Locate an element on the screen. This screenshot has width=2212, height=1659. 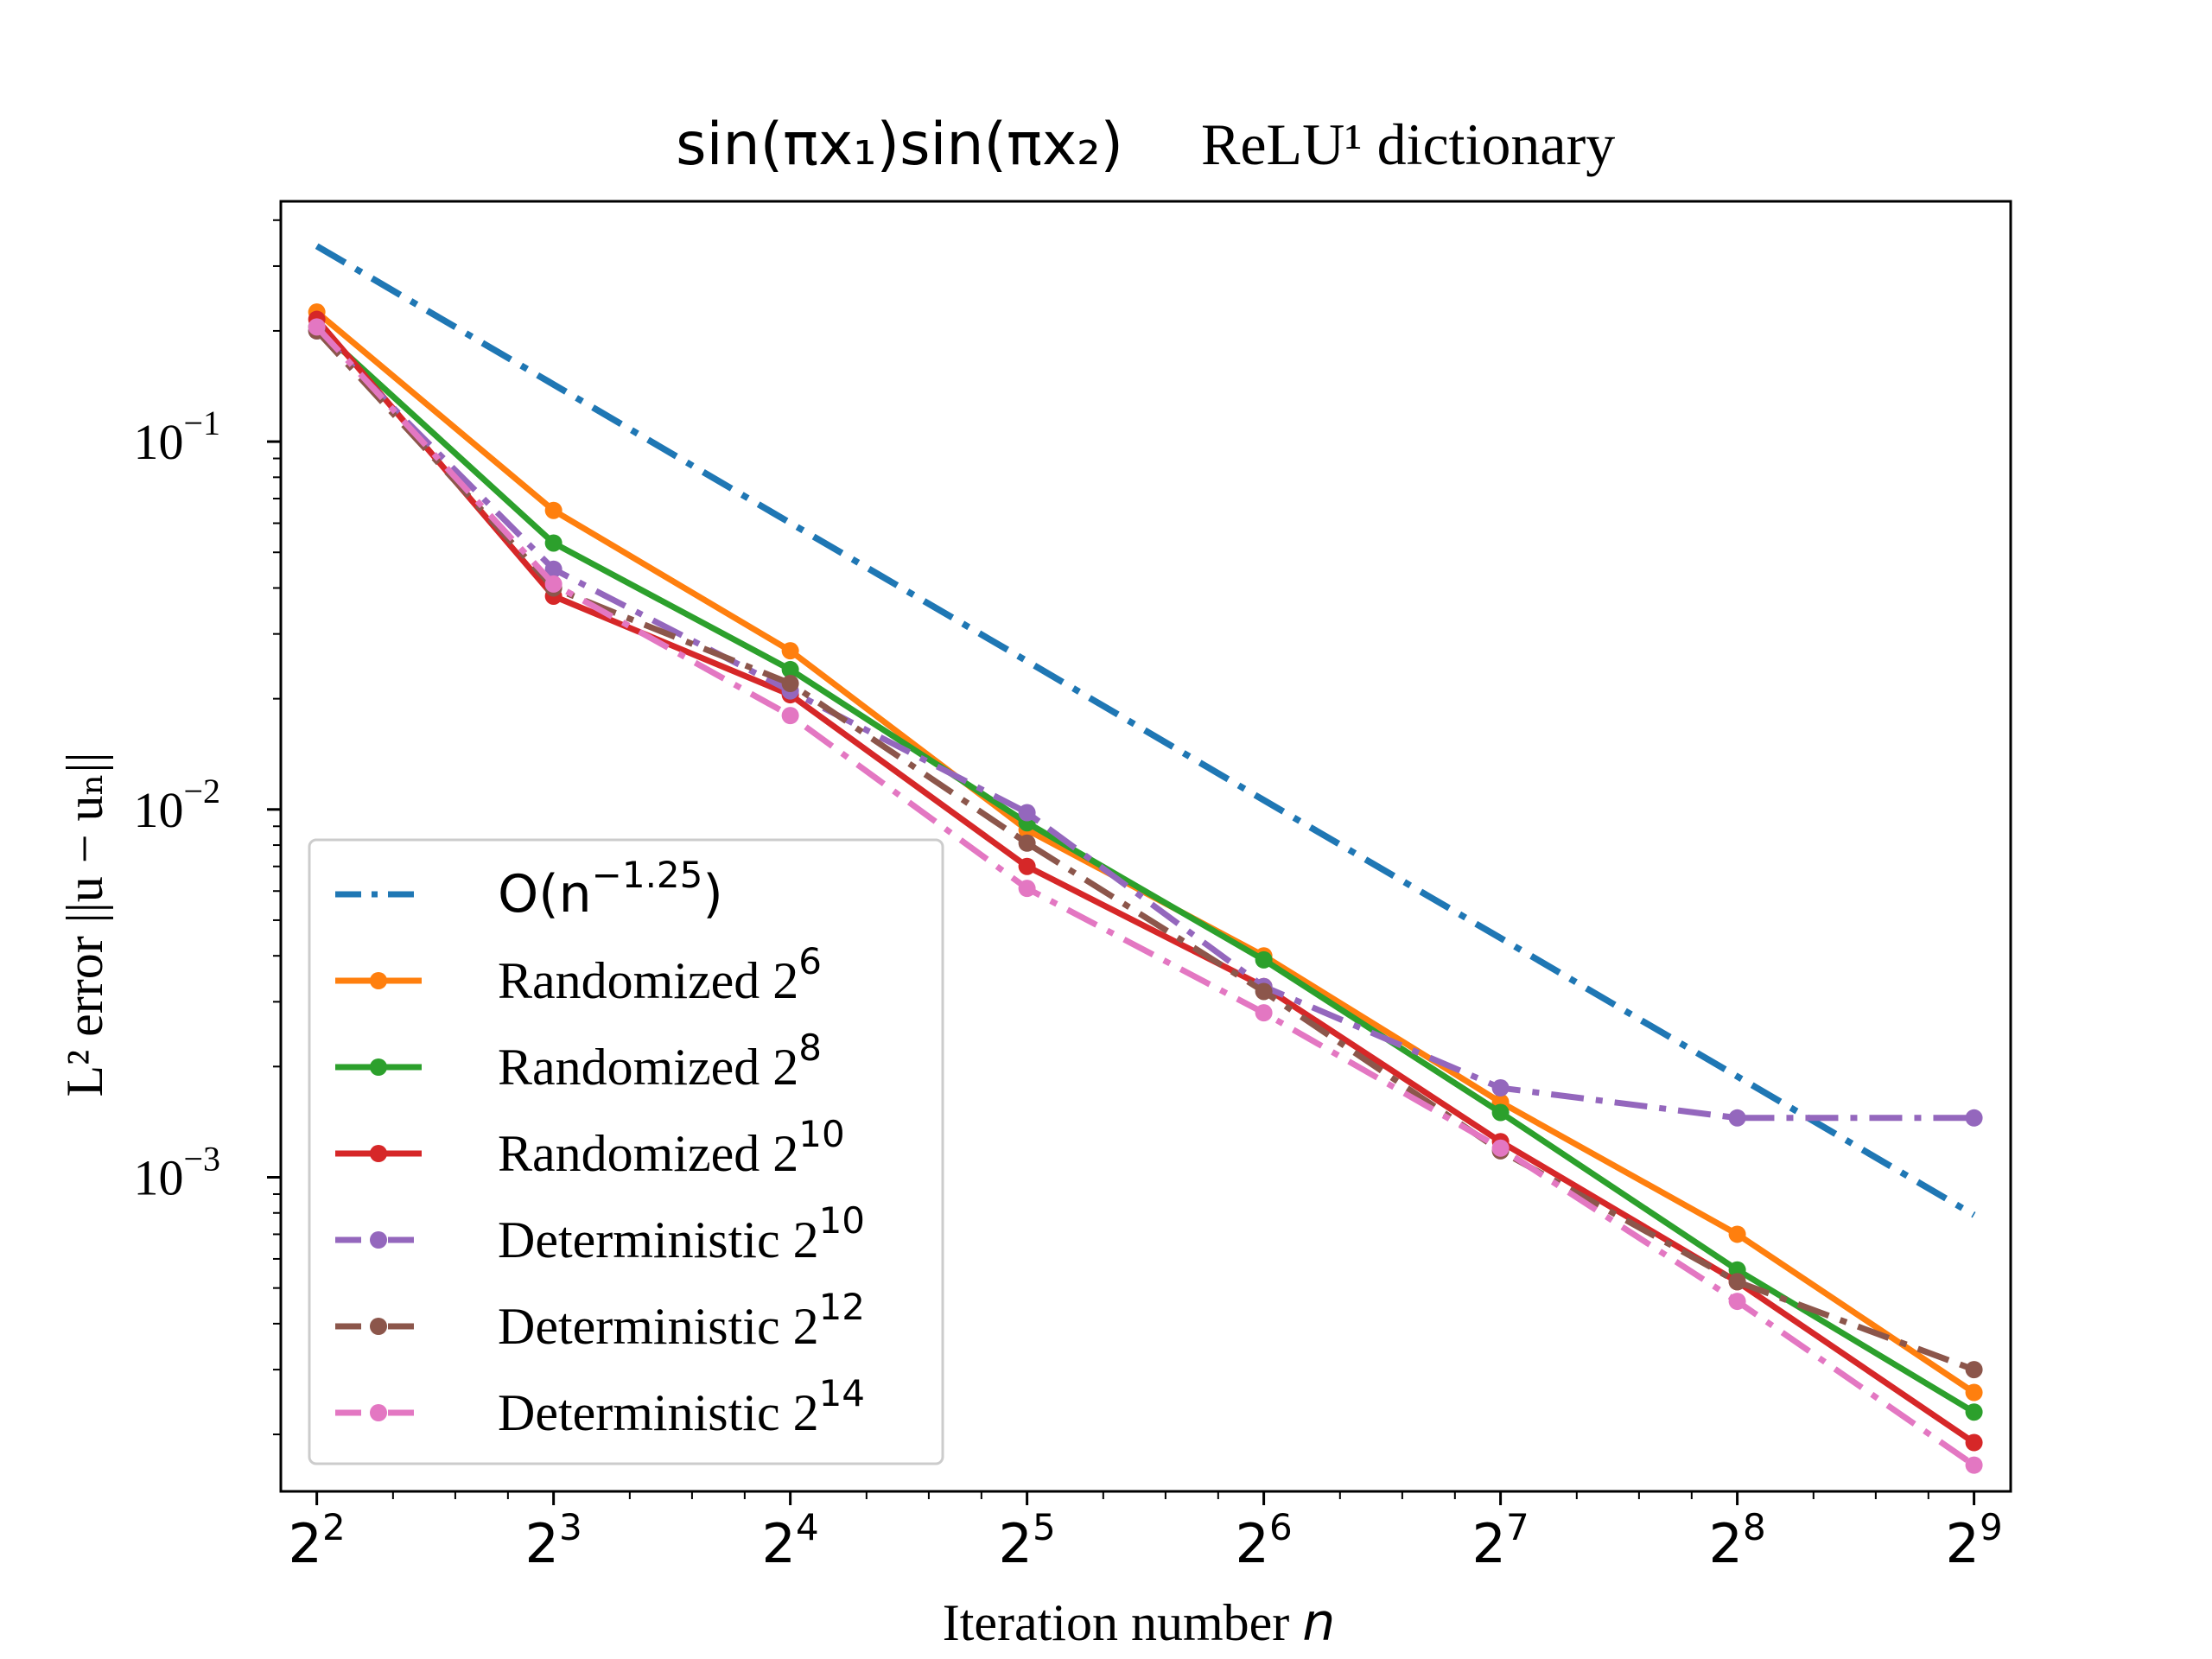
legend-item: Randomized 210 is located at coordinates (590, 1147).